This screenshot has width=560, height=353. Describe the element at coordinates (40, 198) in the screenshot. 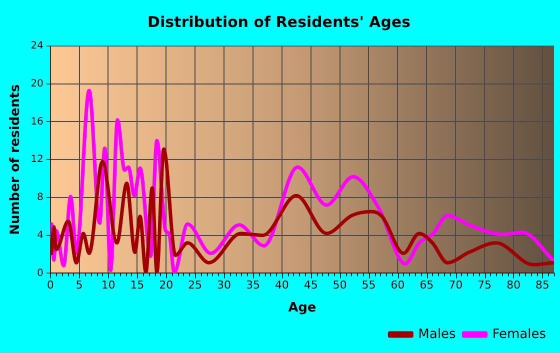

I see `y-tick-label: 8` at that location.